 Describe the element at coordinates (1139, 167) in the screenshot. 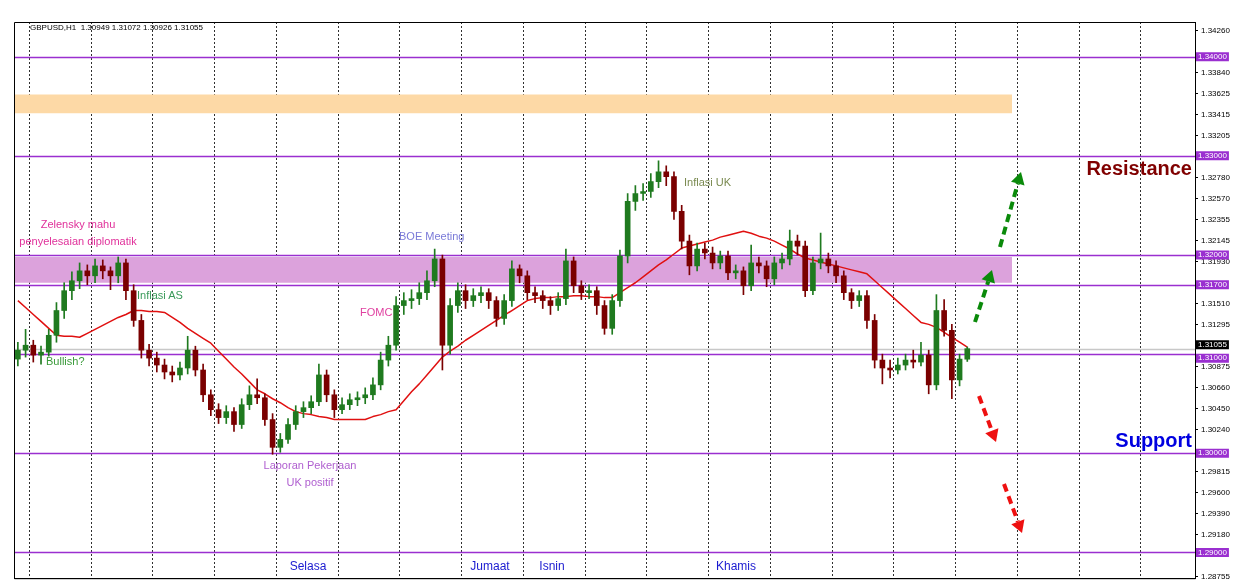

I see `annotation: Resistance` at that location.